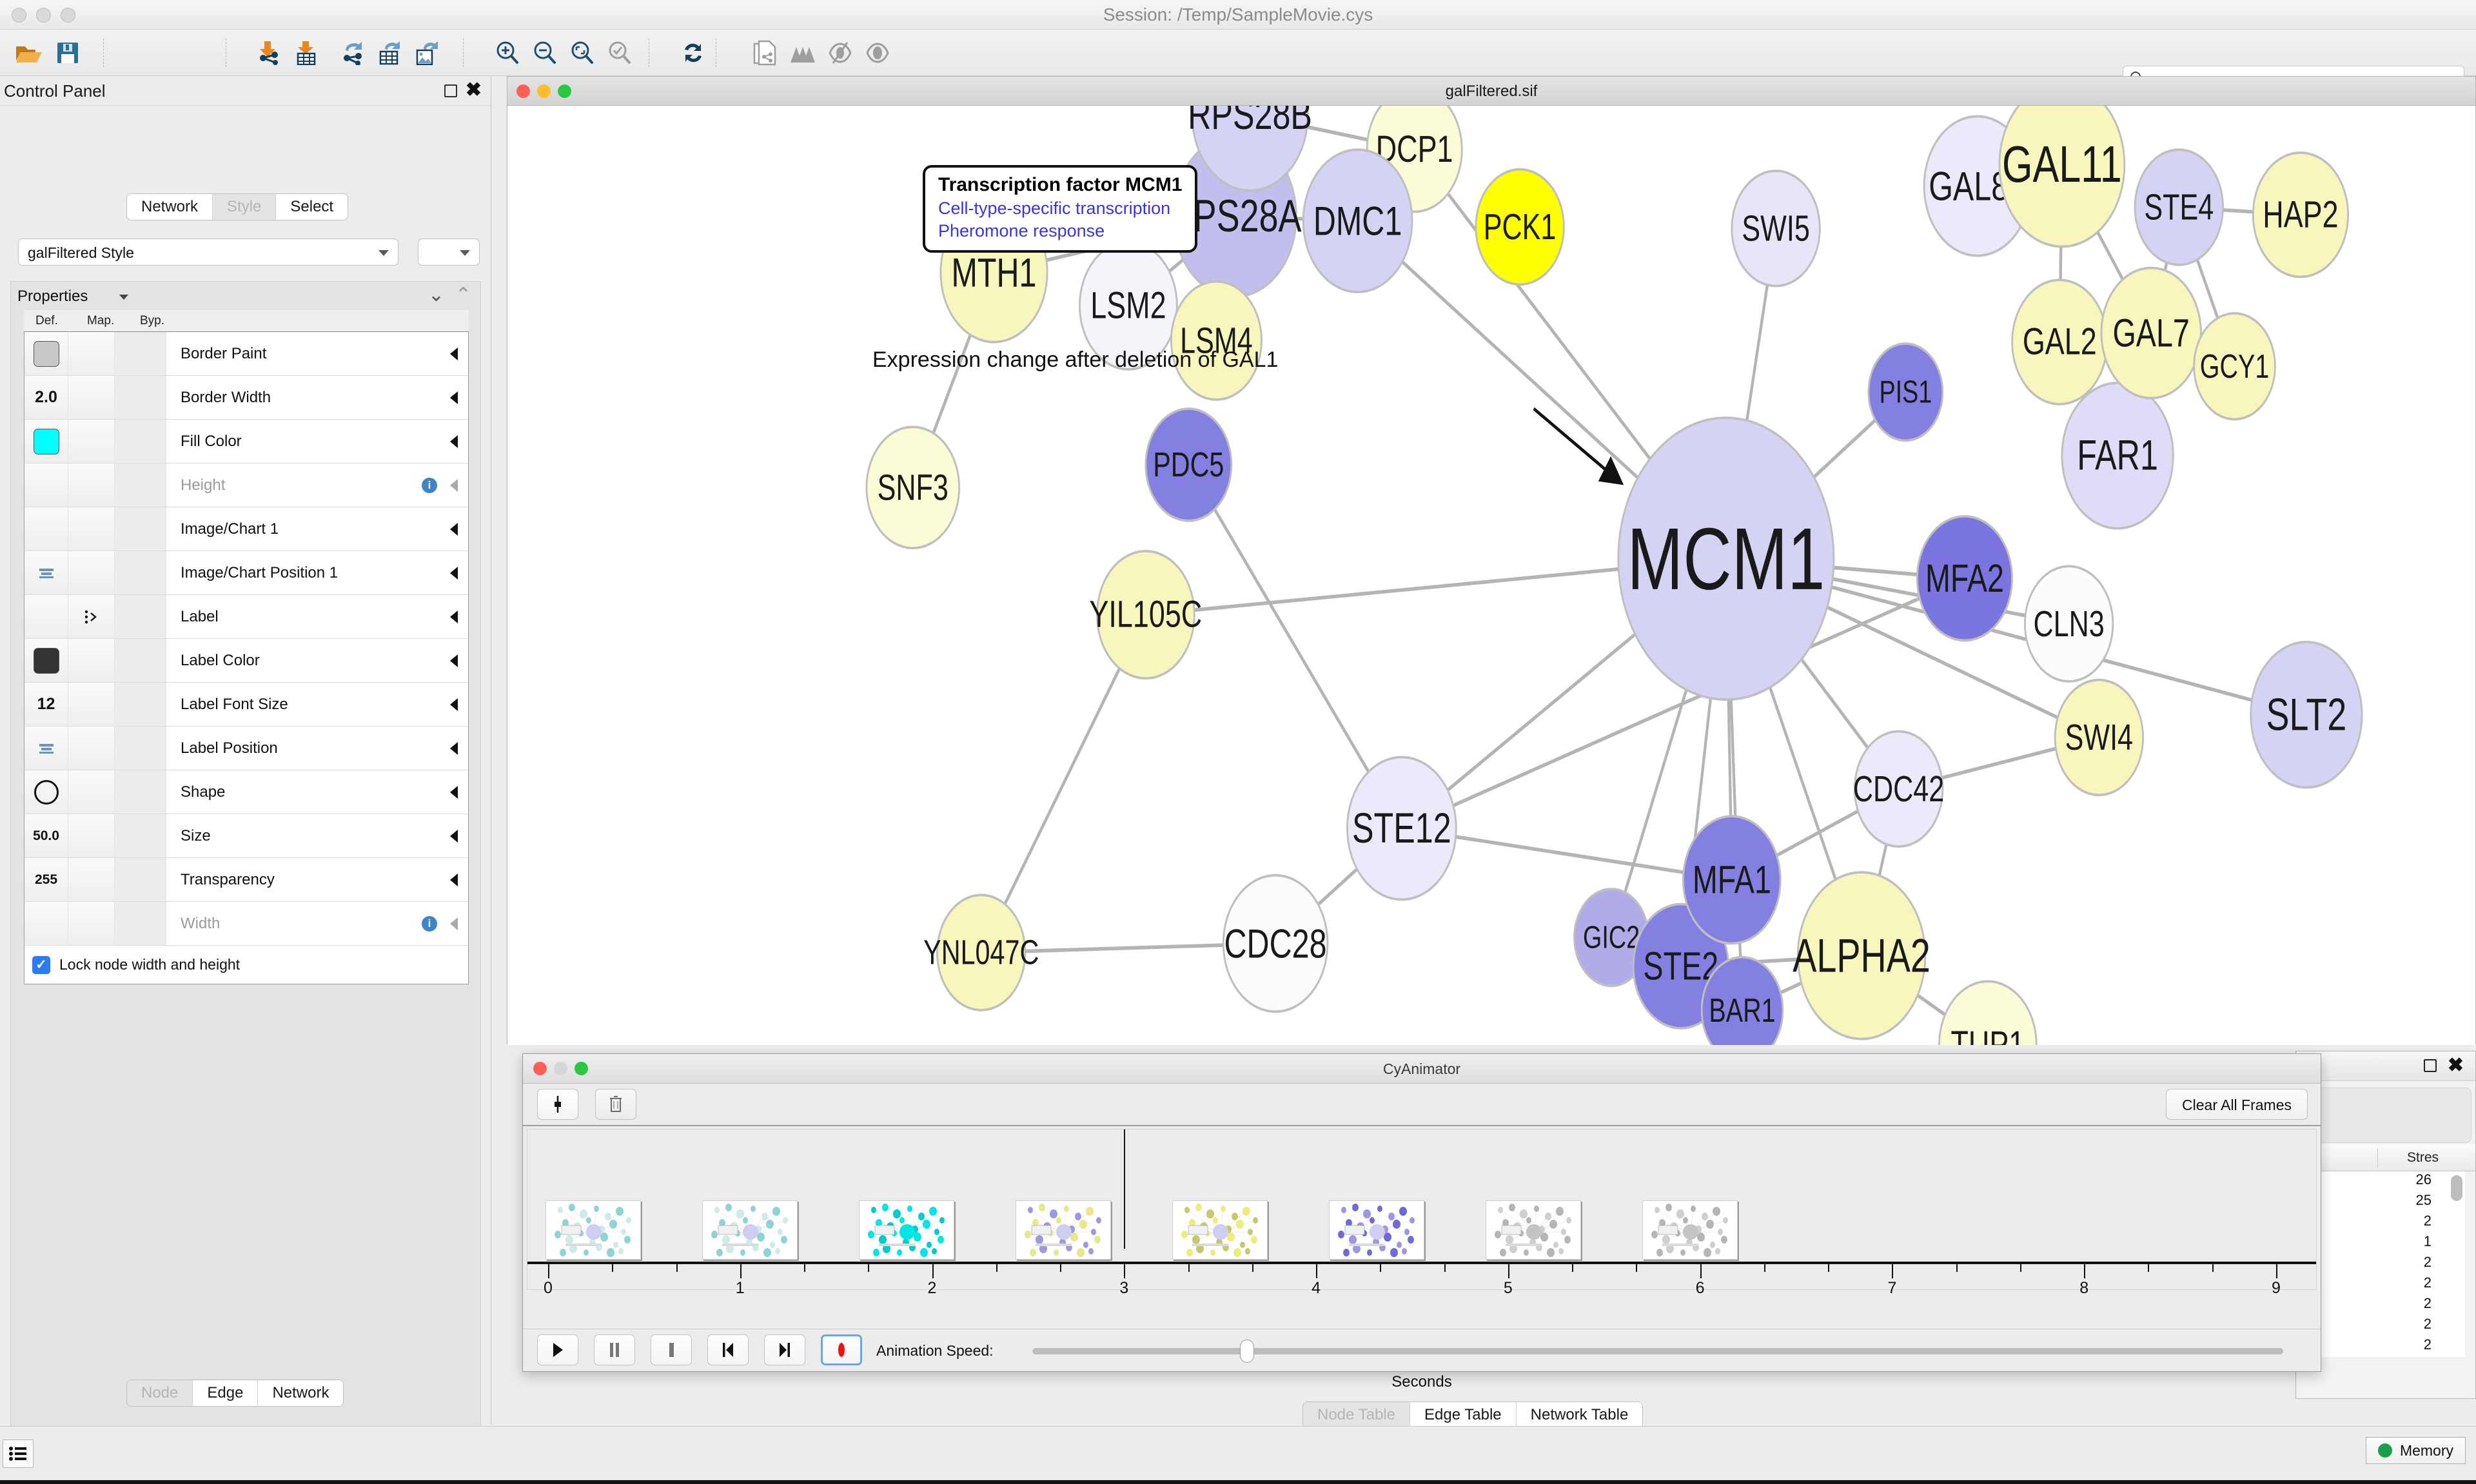  Describe the element at coordinates (2059, 341) in the screenshot. I see `graph-node: GAL2` at that location.